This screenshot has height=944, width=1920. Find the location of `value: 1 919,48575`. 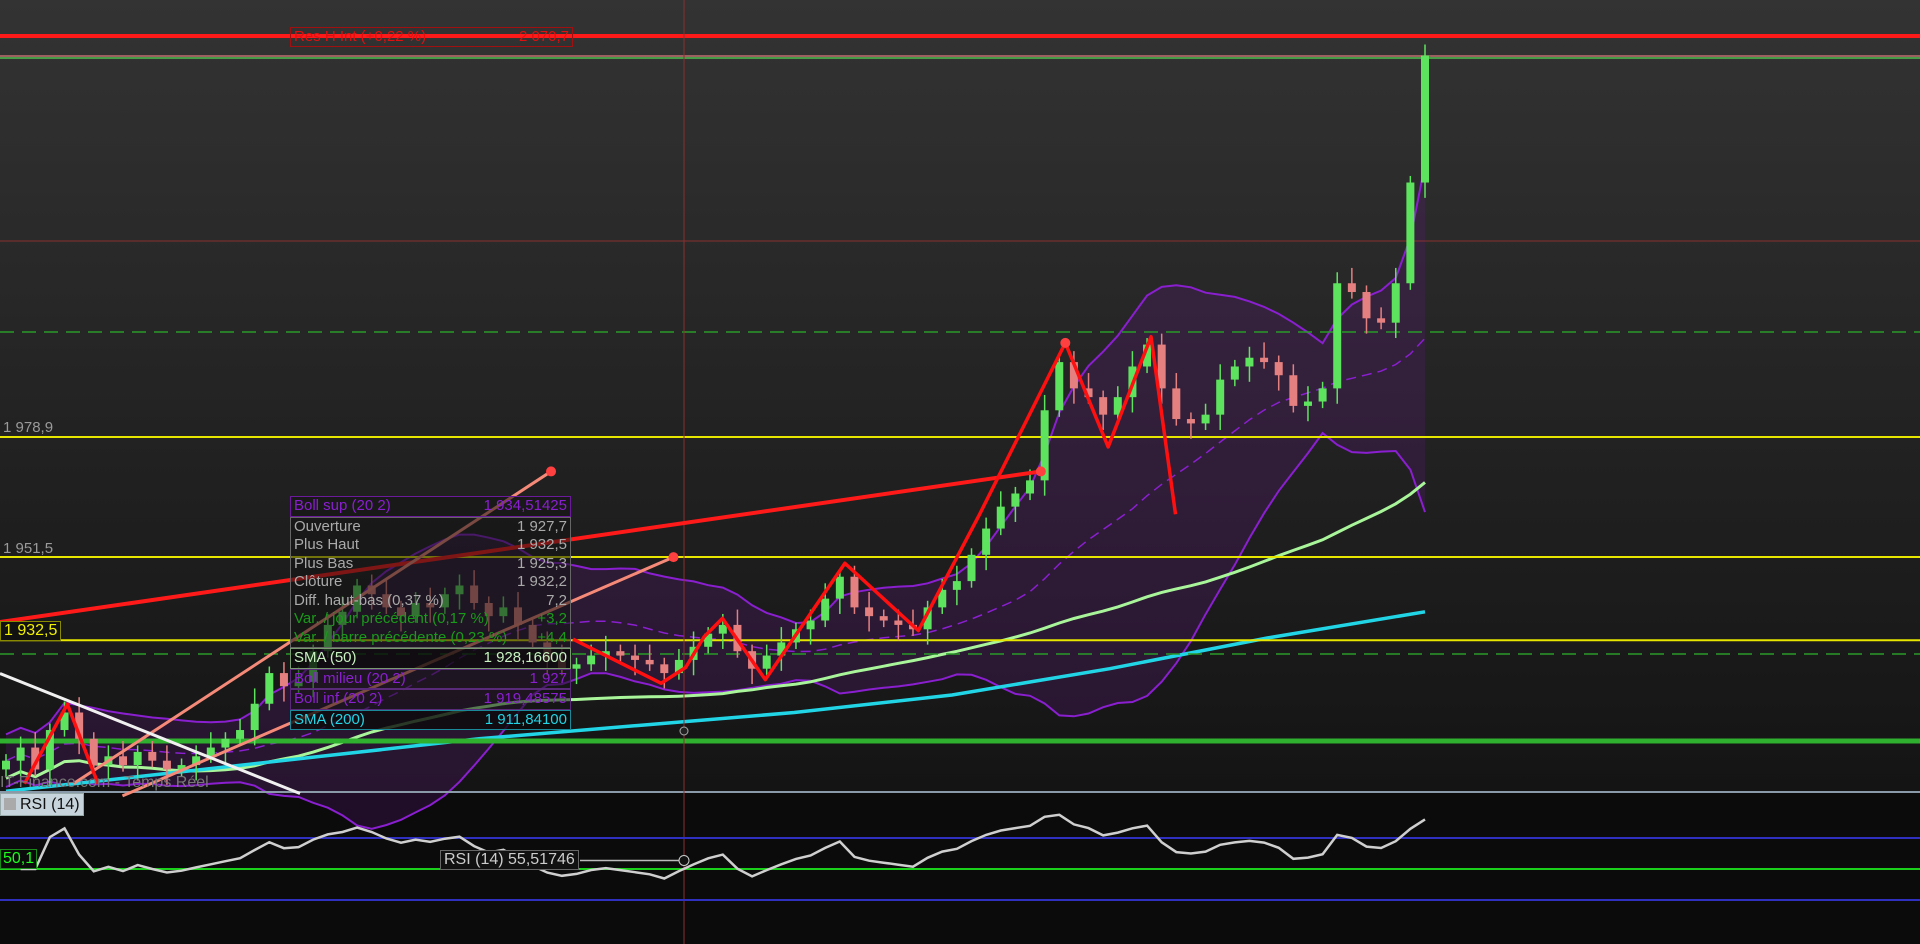

value: 1 919,48575 is located at coordinates (525, 698).